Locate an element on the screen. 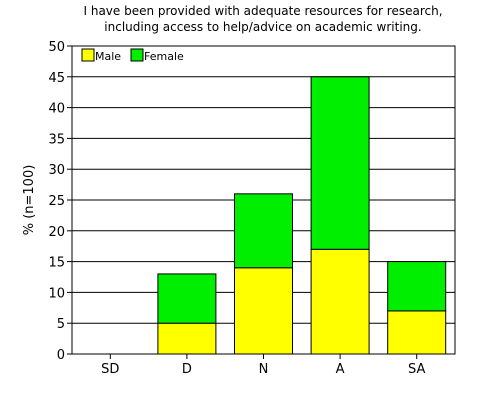 The height and width of the screenshot is (400, 500). legend-label-male: Male is located at coordinates (108, 56).